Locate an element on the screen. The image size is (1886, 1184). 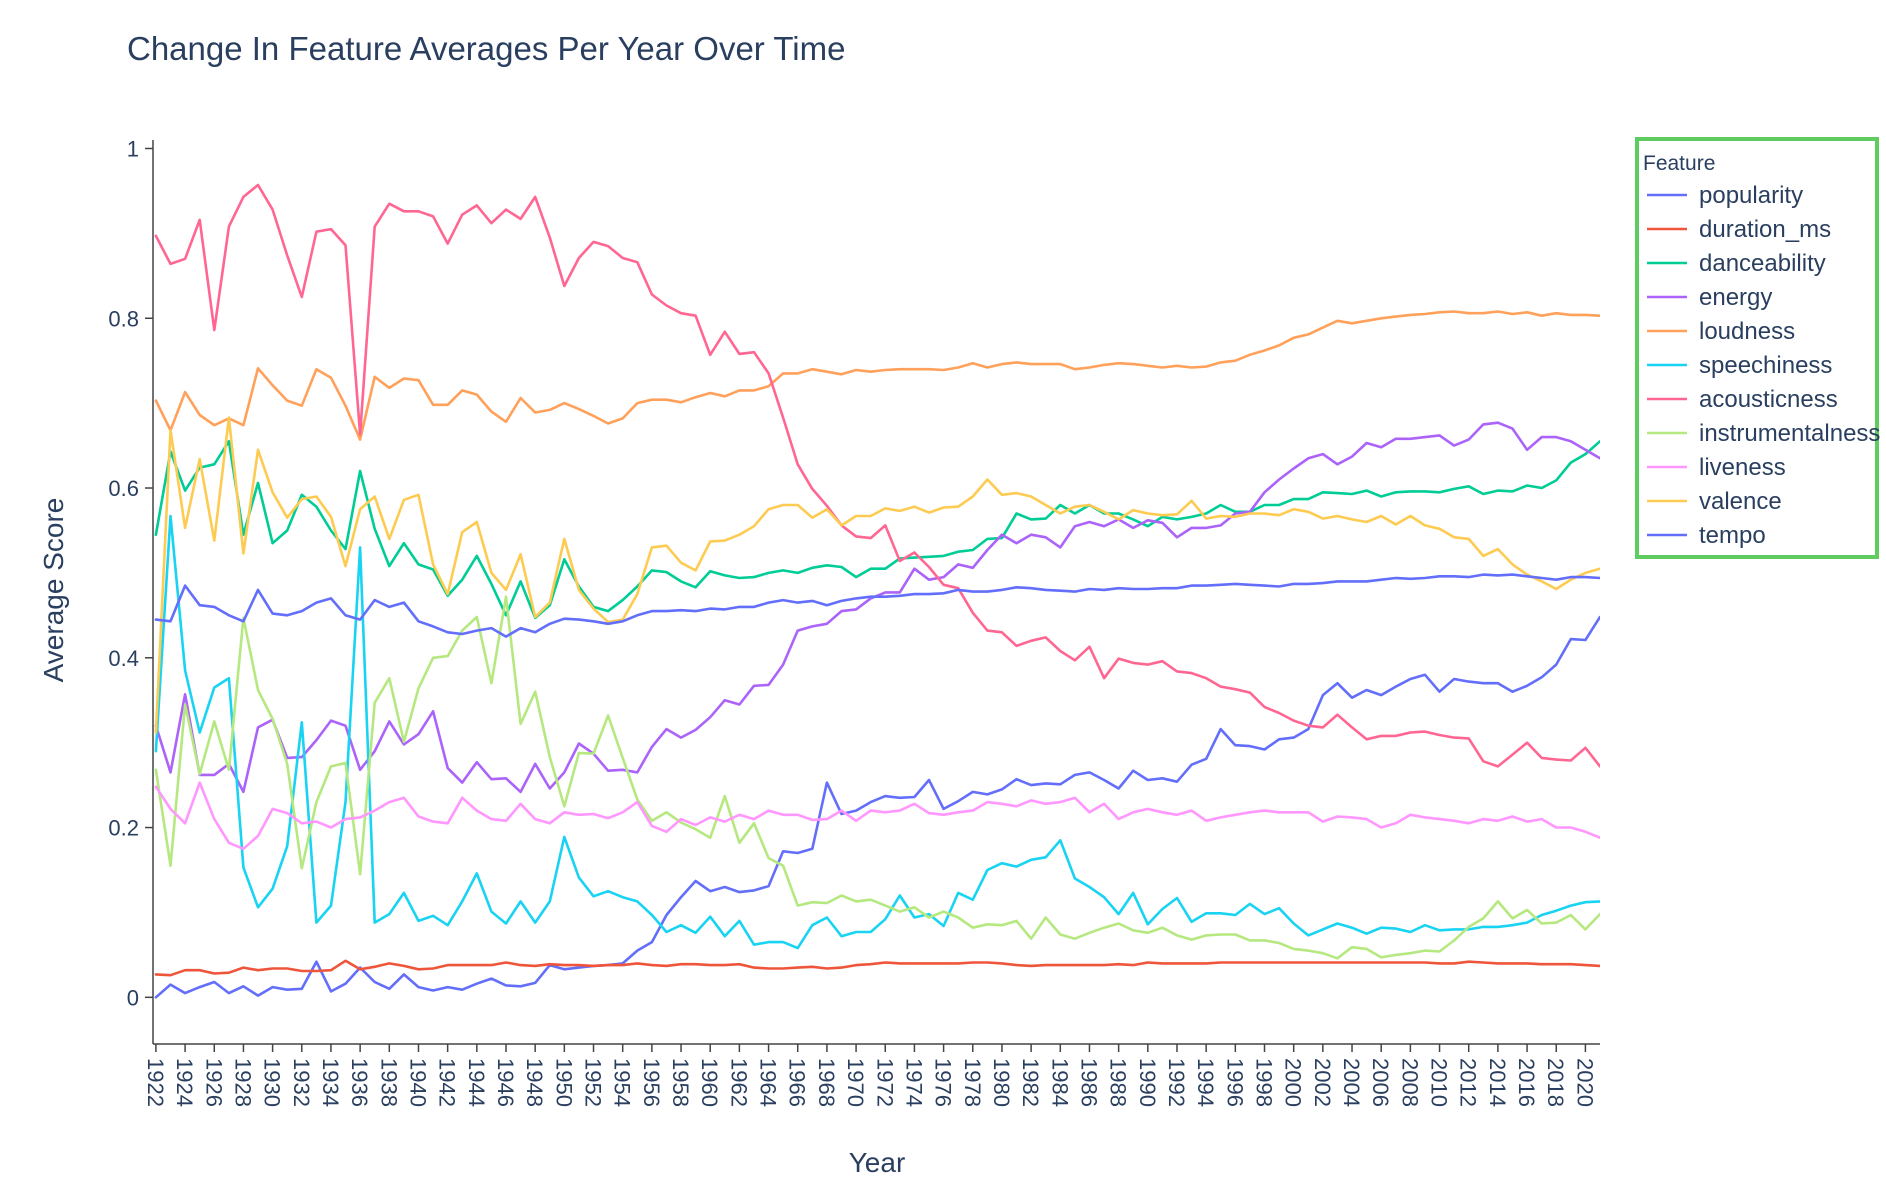
x-tick-label: 1968 is located at coordinates (826, 1082).